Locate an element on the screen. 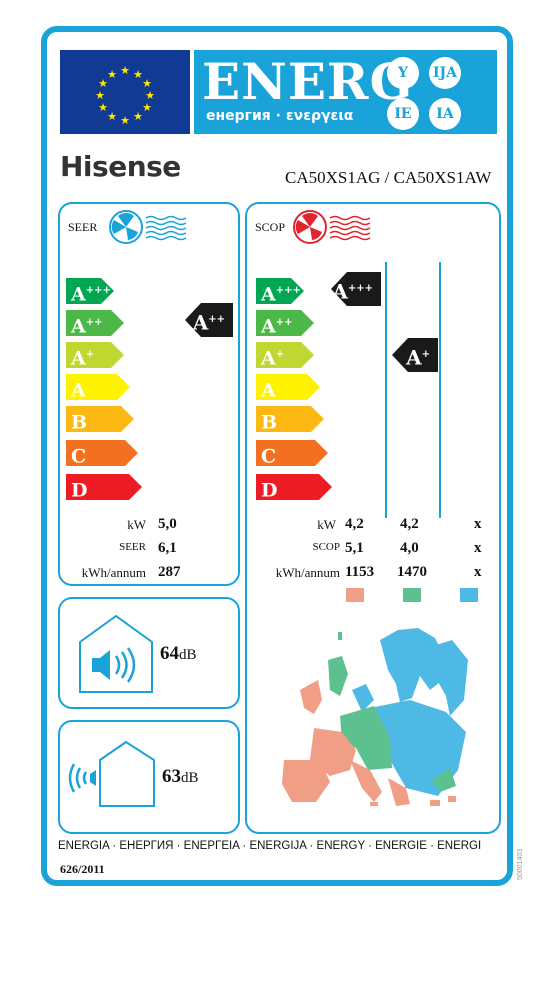 This screenshot has height=1000, width=559. cooling-annual-label: kWh/annum is located at coordinates (113, 572).